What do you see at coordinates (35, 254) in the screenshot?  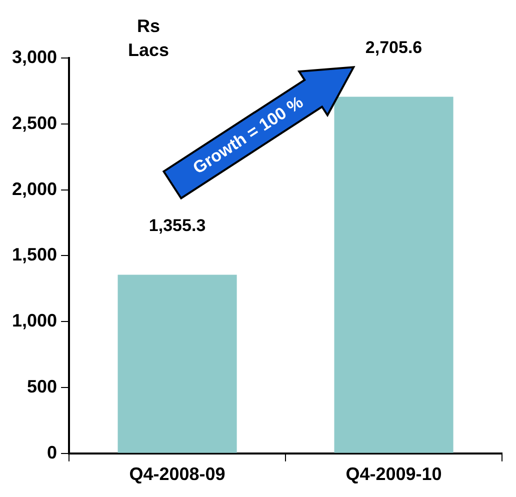 I see `y-tick-label: 1,500` at bounding box center [35, 254].